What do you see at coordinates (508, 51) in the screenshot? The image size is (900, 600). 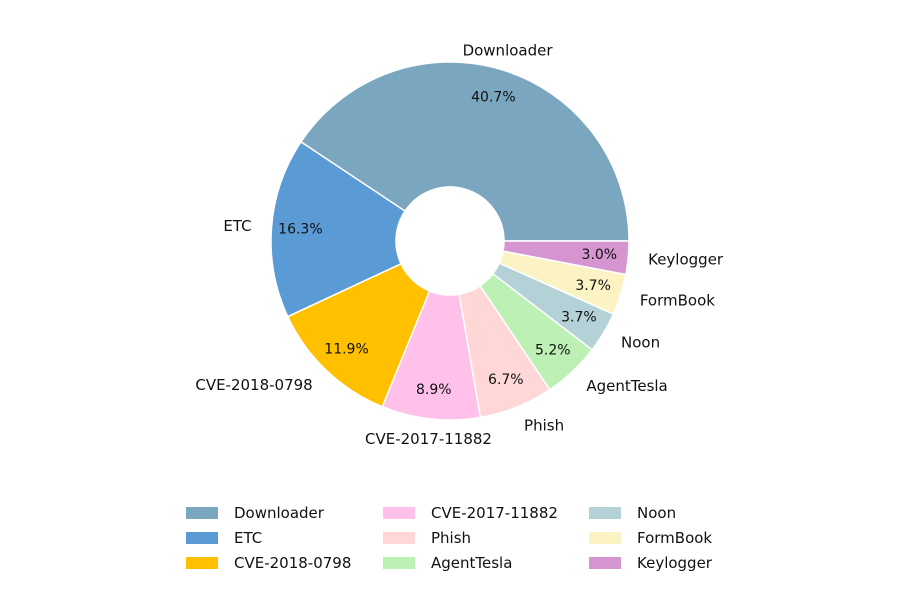 I see `slice-label: Downloader` at bounding box center [508, 51].